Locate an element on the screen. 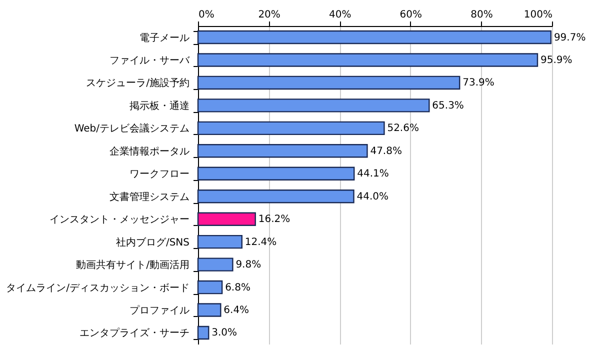  data-label: 9.8% is located at coordinates (249, 265).